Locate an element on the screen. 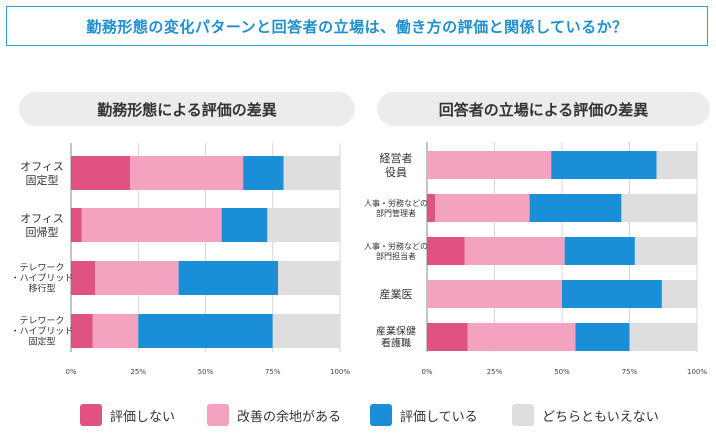  right-chart-title: 回答者の立場による評価の差異 is located at coordinates (543, 109).